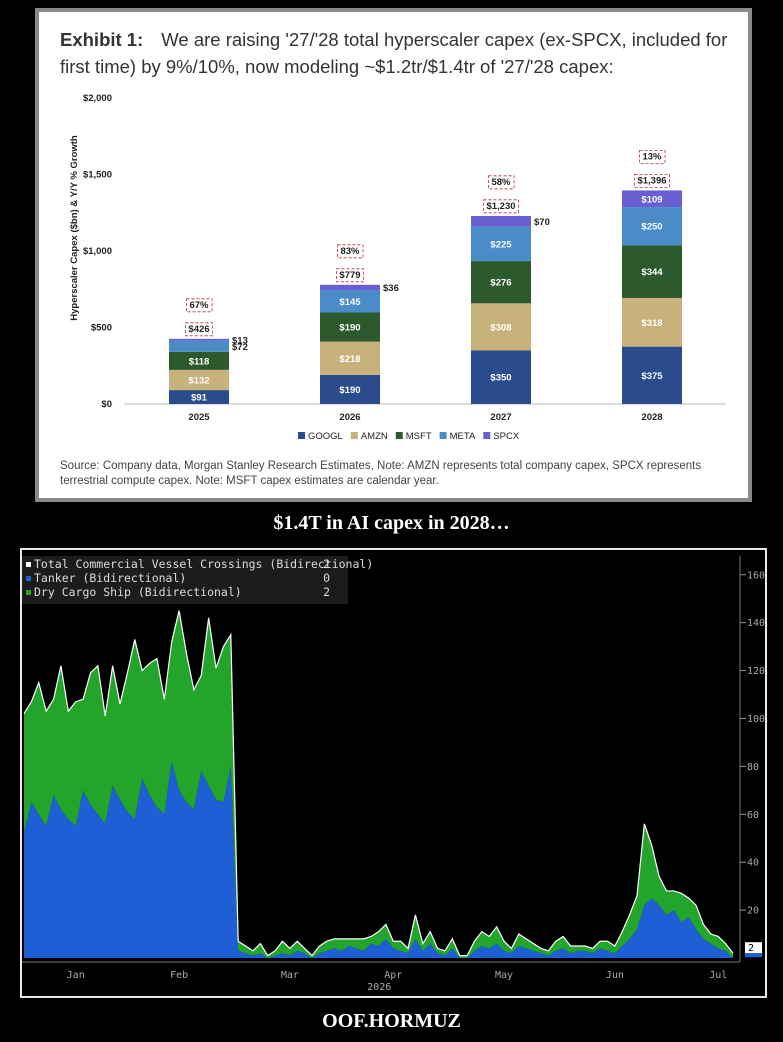 Image resolution: width=783 pixels, height=1042 pixels. I want to click on x-tick-label: Jun, so click(615, 975).